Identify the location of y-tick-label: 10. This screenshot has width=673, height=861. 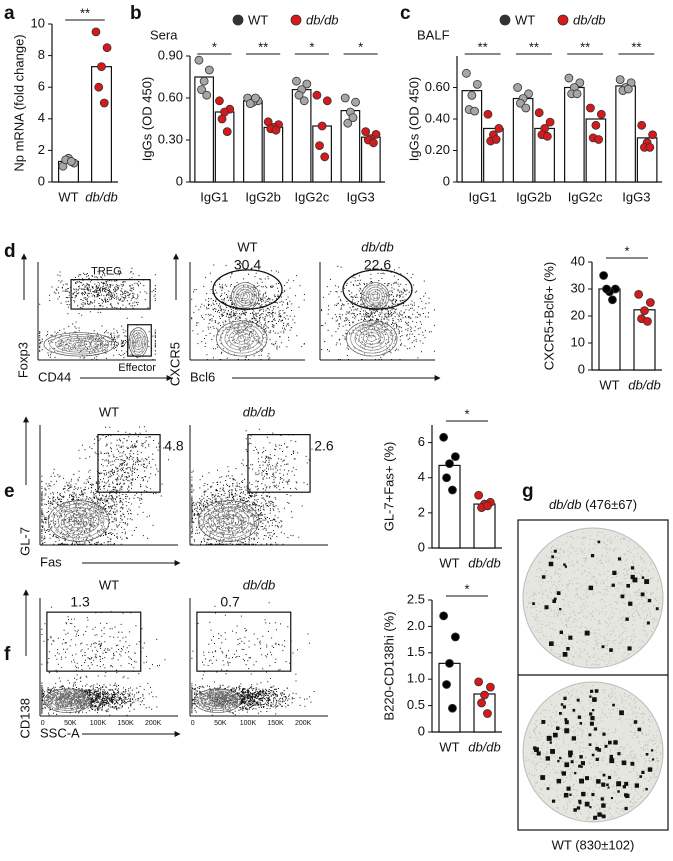
(38, 22).